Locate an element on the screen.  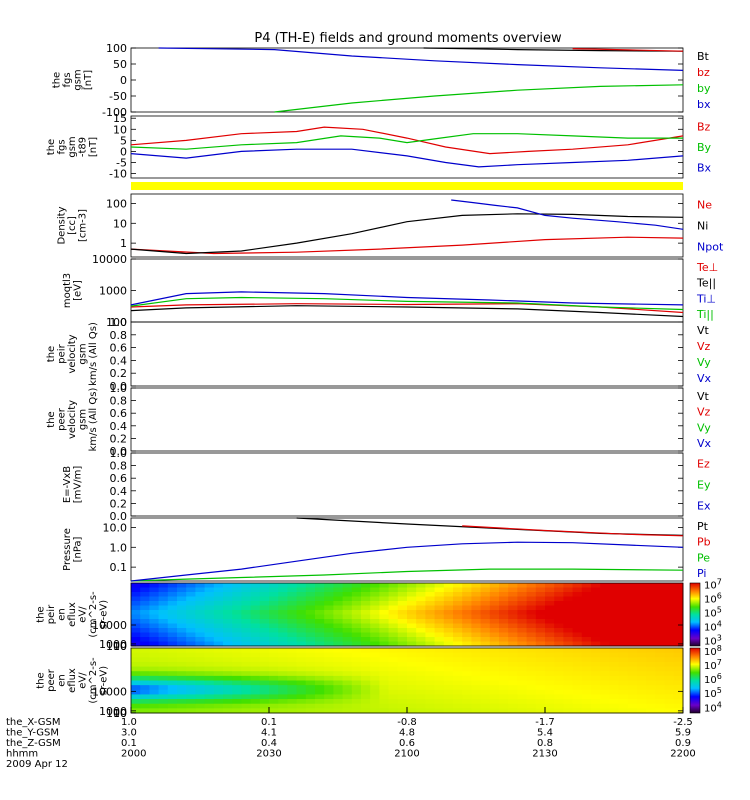
legend-entry: Vz is located at coordinates (704, 346).